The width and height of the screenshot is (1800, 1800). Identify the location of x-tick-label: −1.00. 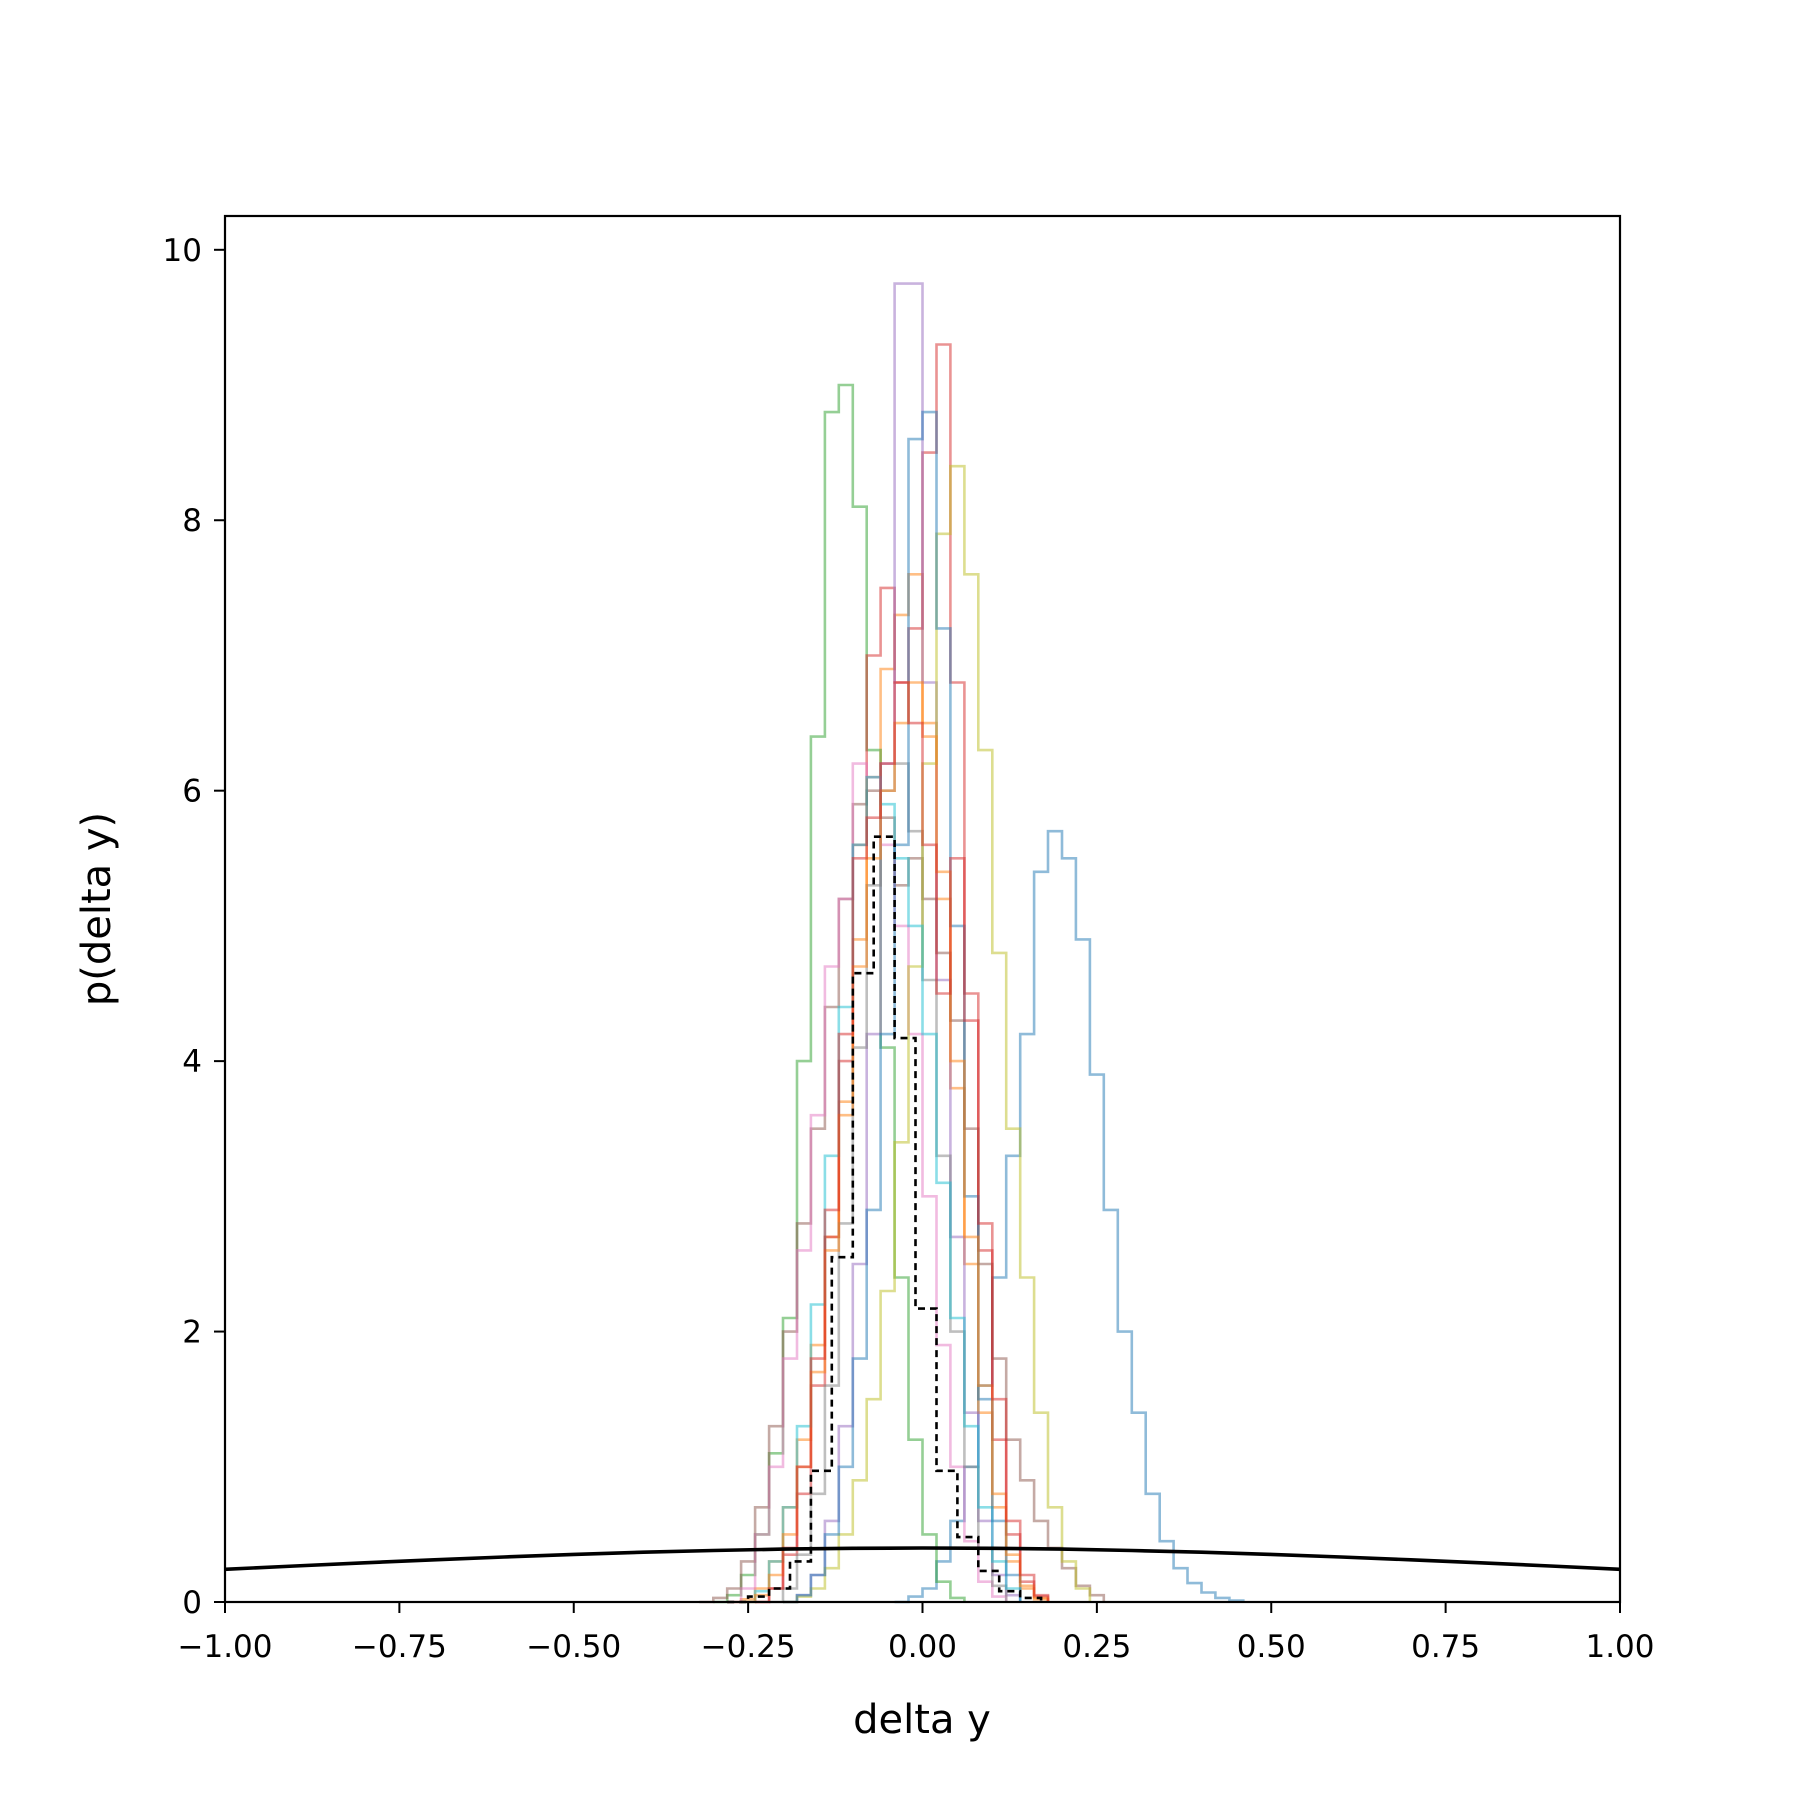
(225, 1647).